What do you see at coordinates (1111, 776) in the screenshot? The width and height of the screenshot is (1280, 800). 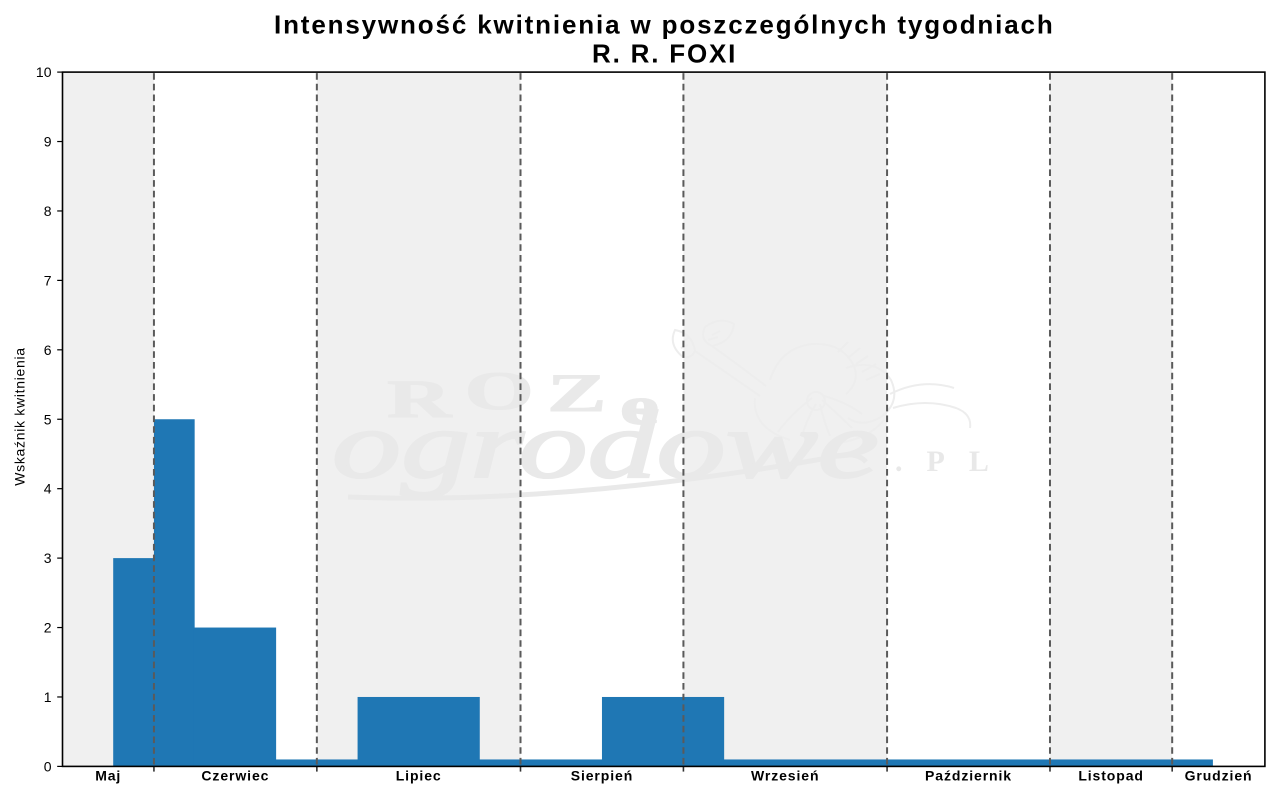 I see `svg-text: Listopad` at bounding box center [1111, 776].